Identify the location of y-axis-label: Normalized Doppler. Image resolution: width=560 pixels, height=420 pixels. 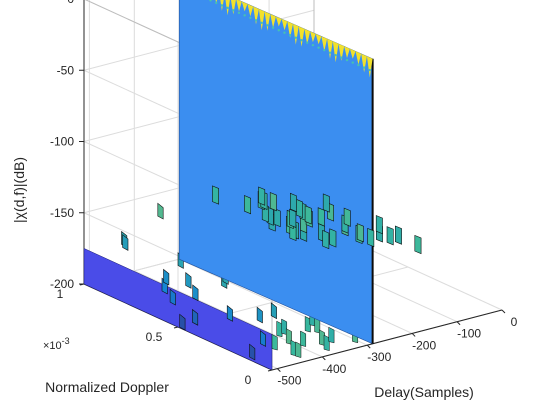
(107, 387).